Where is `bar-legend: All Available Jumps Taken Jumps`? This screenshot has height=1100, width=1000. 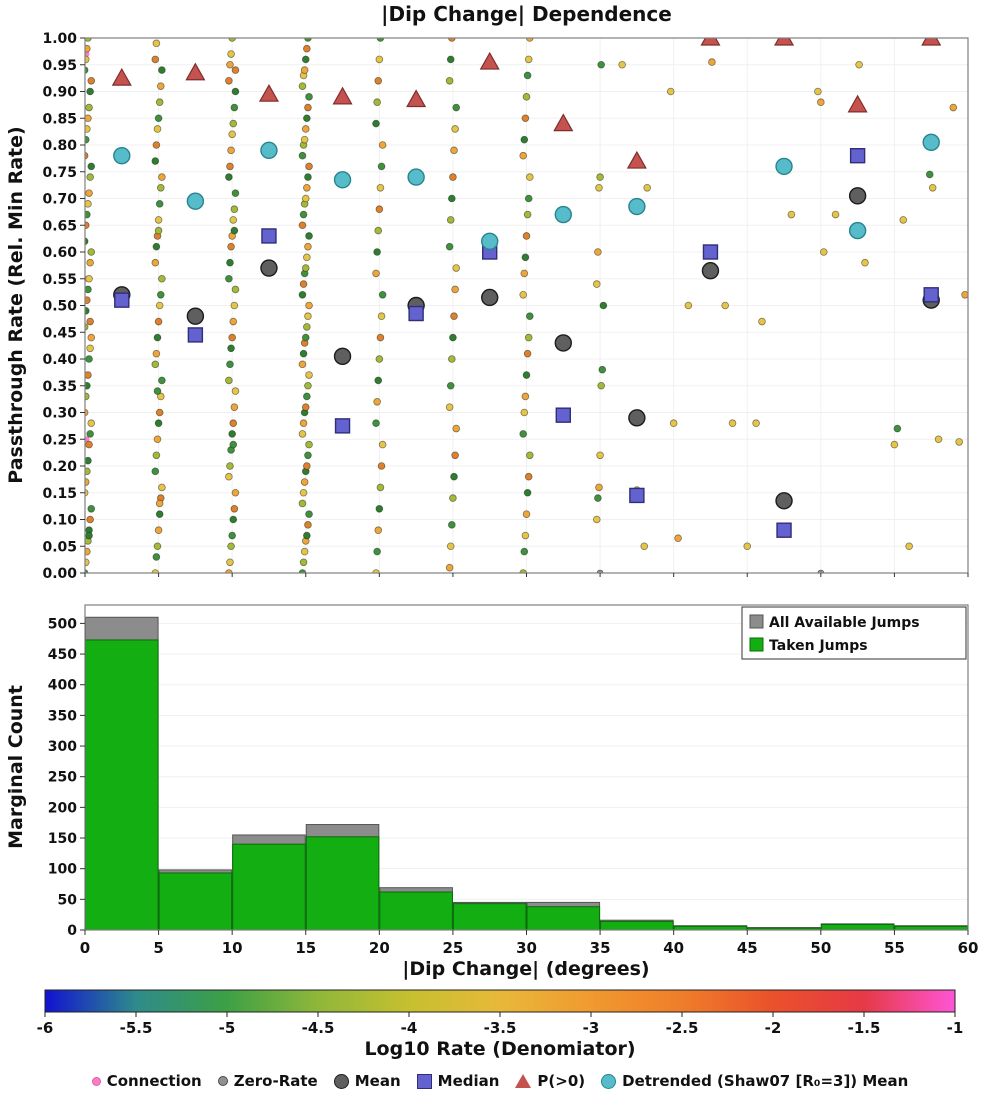 bar-legend: All Available Jumps Taken Jumps is located at coordinates (854, 633).